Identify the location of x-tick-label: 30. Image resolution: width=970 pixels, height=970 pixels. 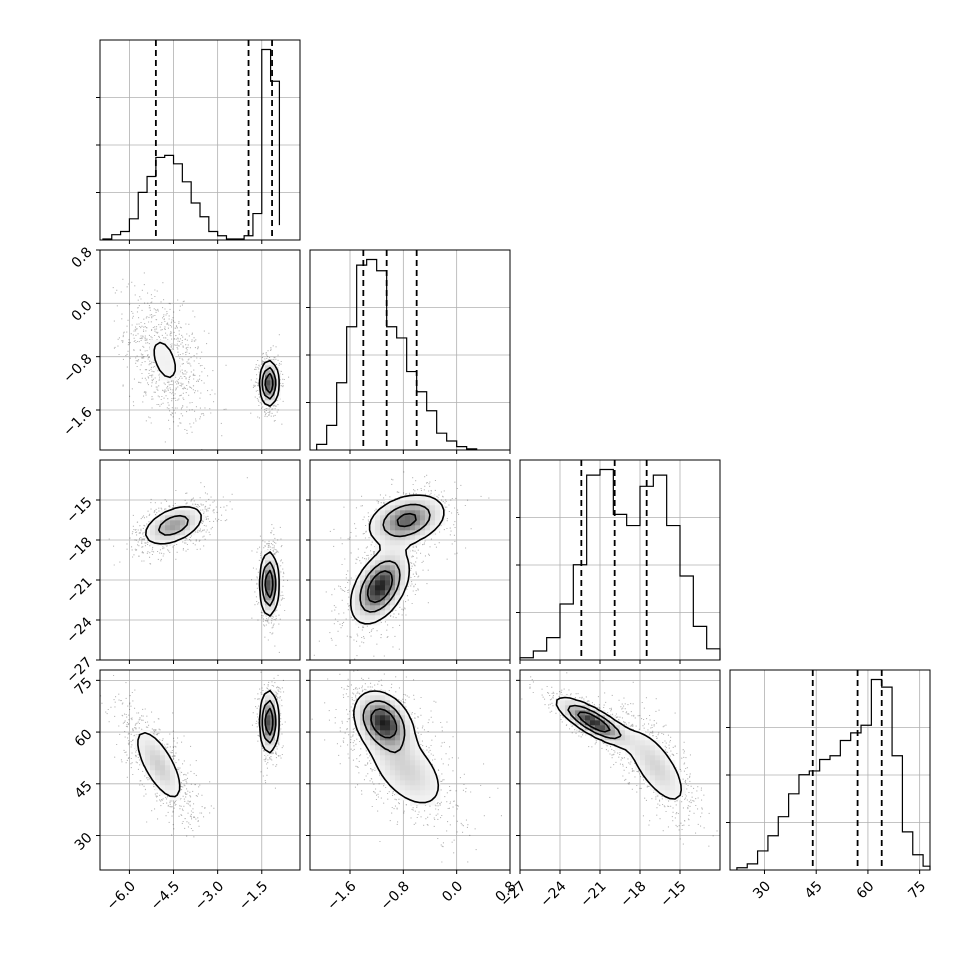
(762, 890).